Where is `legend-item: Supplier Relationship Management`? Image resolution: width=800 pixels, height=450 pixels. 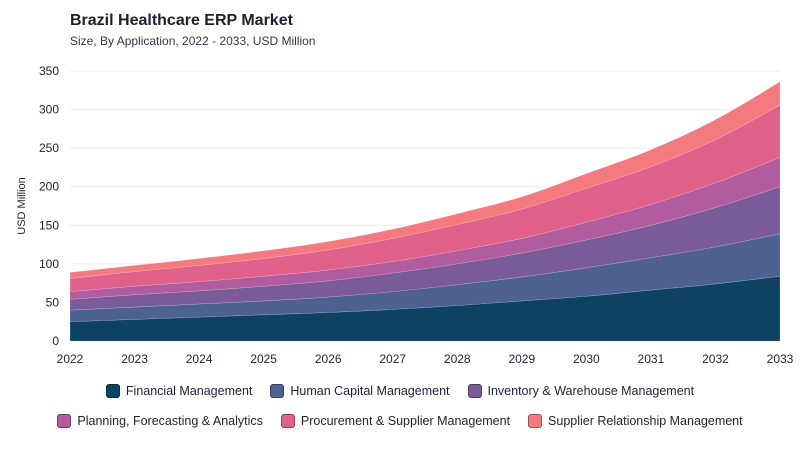
legend-item: Supplier Relationship Management is located at coordinates (635, 421).